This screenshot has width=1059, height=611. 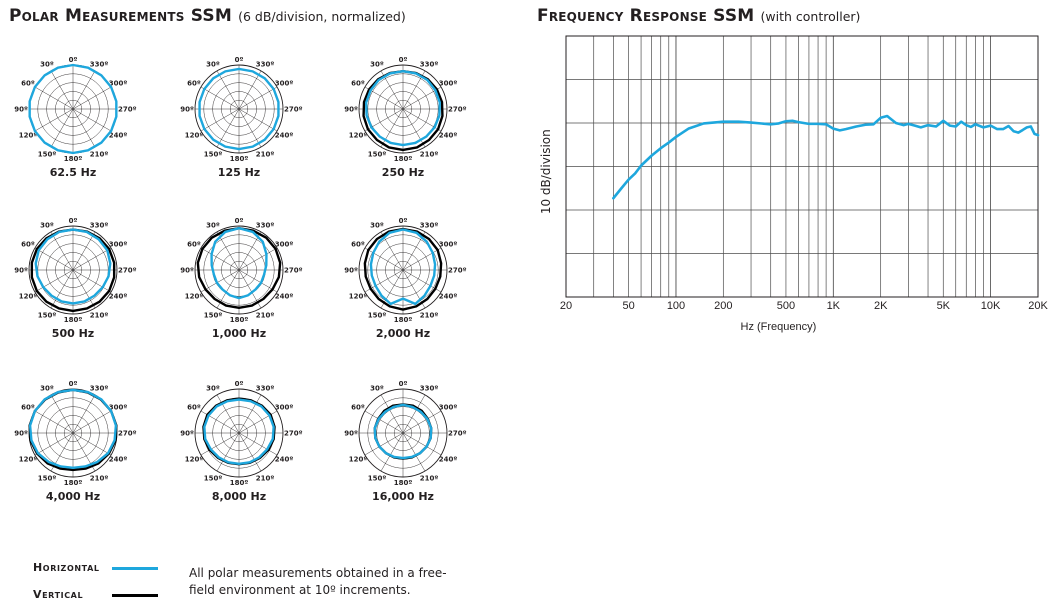 I want to click on fr-title-text: Frequency Response SSM, so click(x=646, y=16).